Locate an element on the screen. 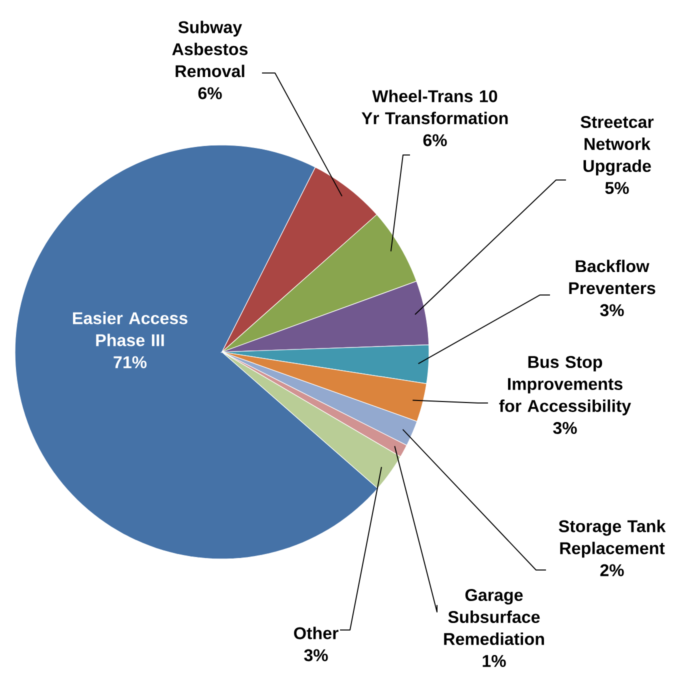 The height and width of the screenshot is (700, 692). data-label: 1% is located at coordinates (494, 661).